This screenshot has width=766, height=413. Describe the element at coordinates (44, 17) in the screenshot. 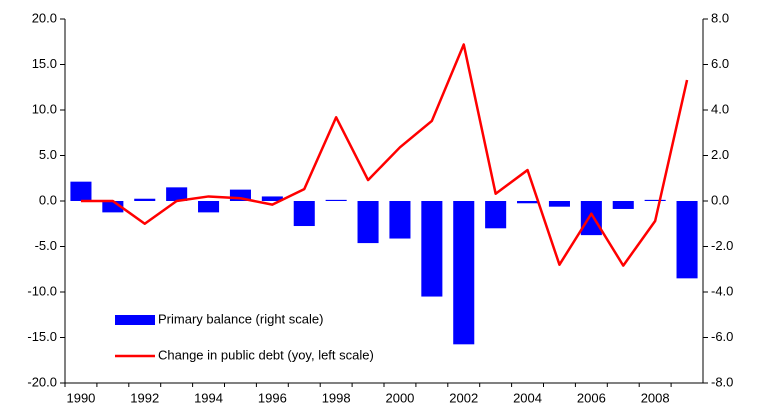

I see `y-tick-label: 20.0` at that location.